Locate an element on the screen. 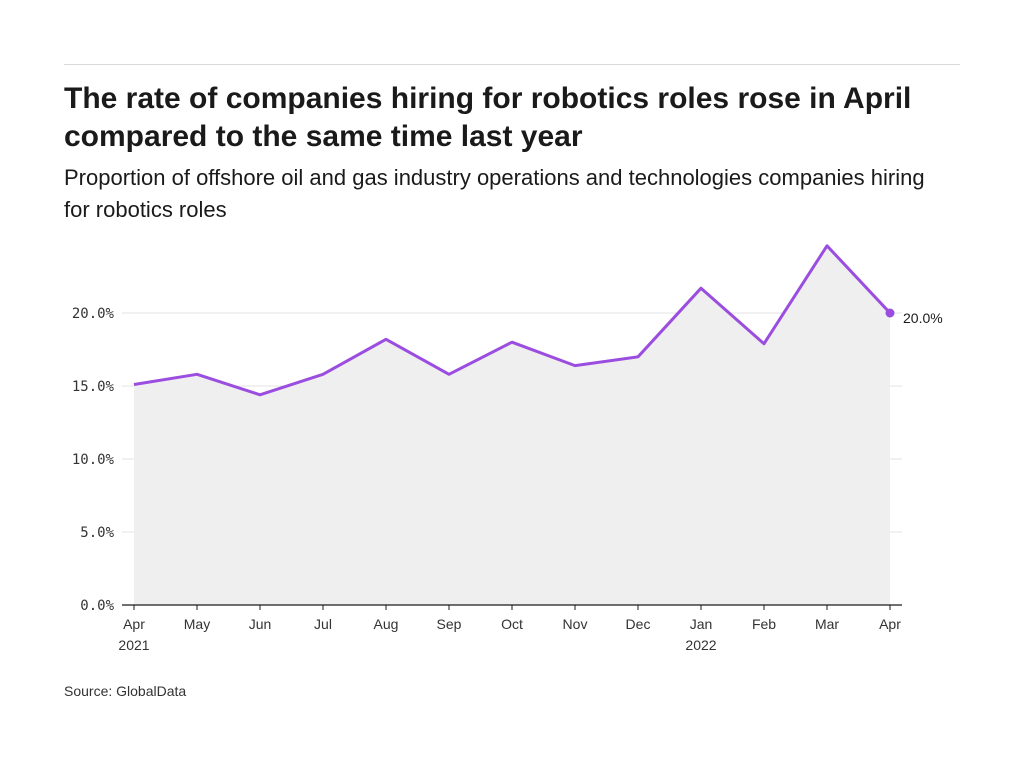 This screenshot has width=1024, height=768. x-tick-label: Dec is located at coordinates (638, 624).